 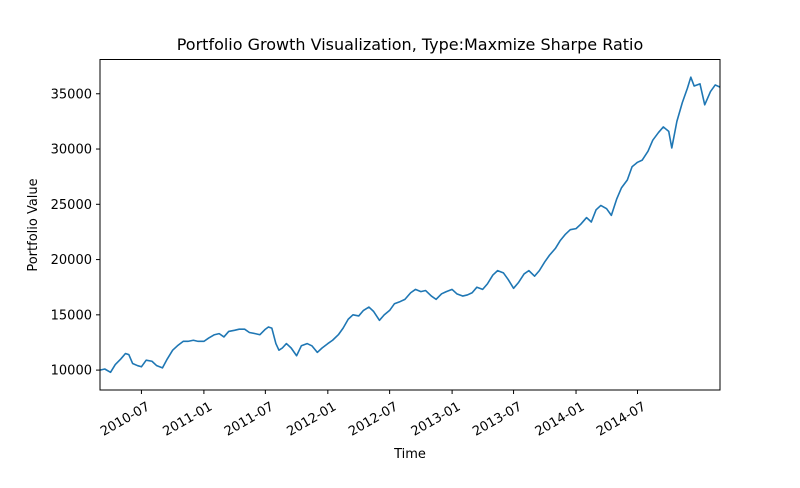 I want to click on y-axis-label: Portfolio Value, so click(x=33, y=224).